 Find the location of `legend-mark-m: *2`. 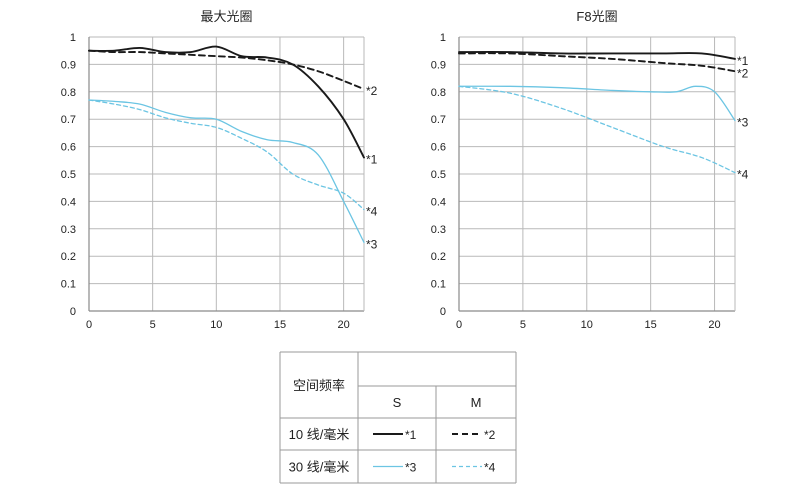

legend-mark-m: *2 is located at coordinates (490, 435).